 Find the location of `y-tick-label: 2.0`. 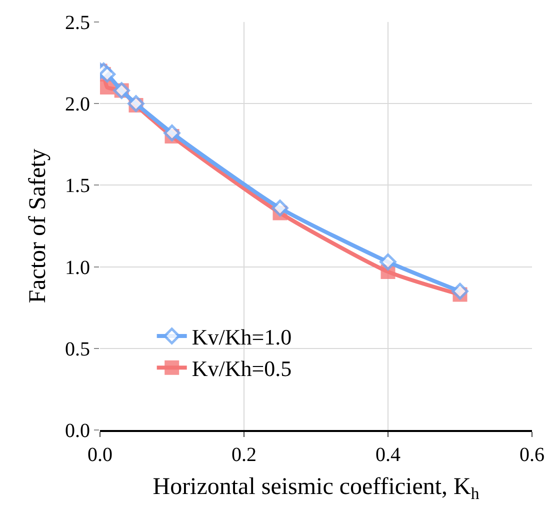

y-tick-label: 2.0 is located at coordinates (77, 105).